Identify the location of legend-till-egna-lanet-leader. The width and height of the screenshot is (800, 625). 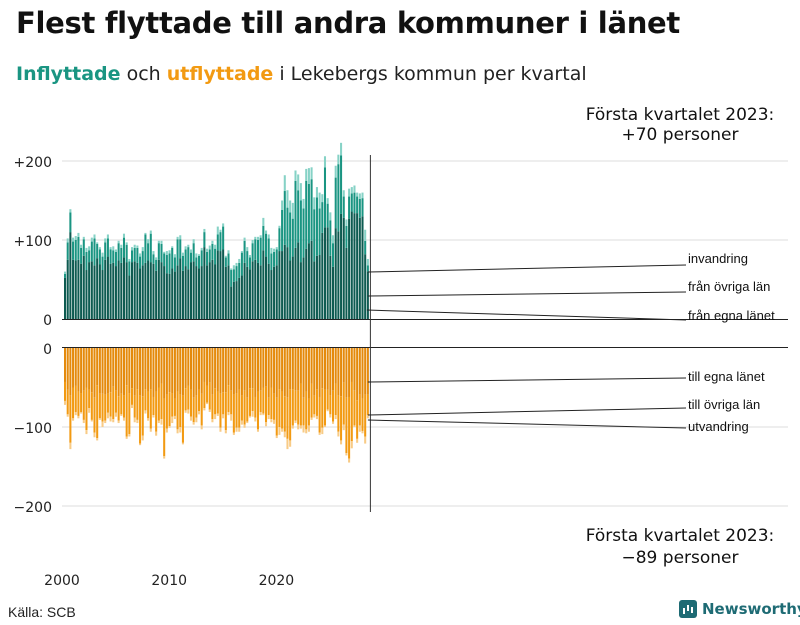
(527, 380).